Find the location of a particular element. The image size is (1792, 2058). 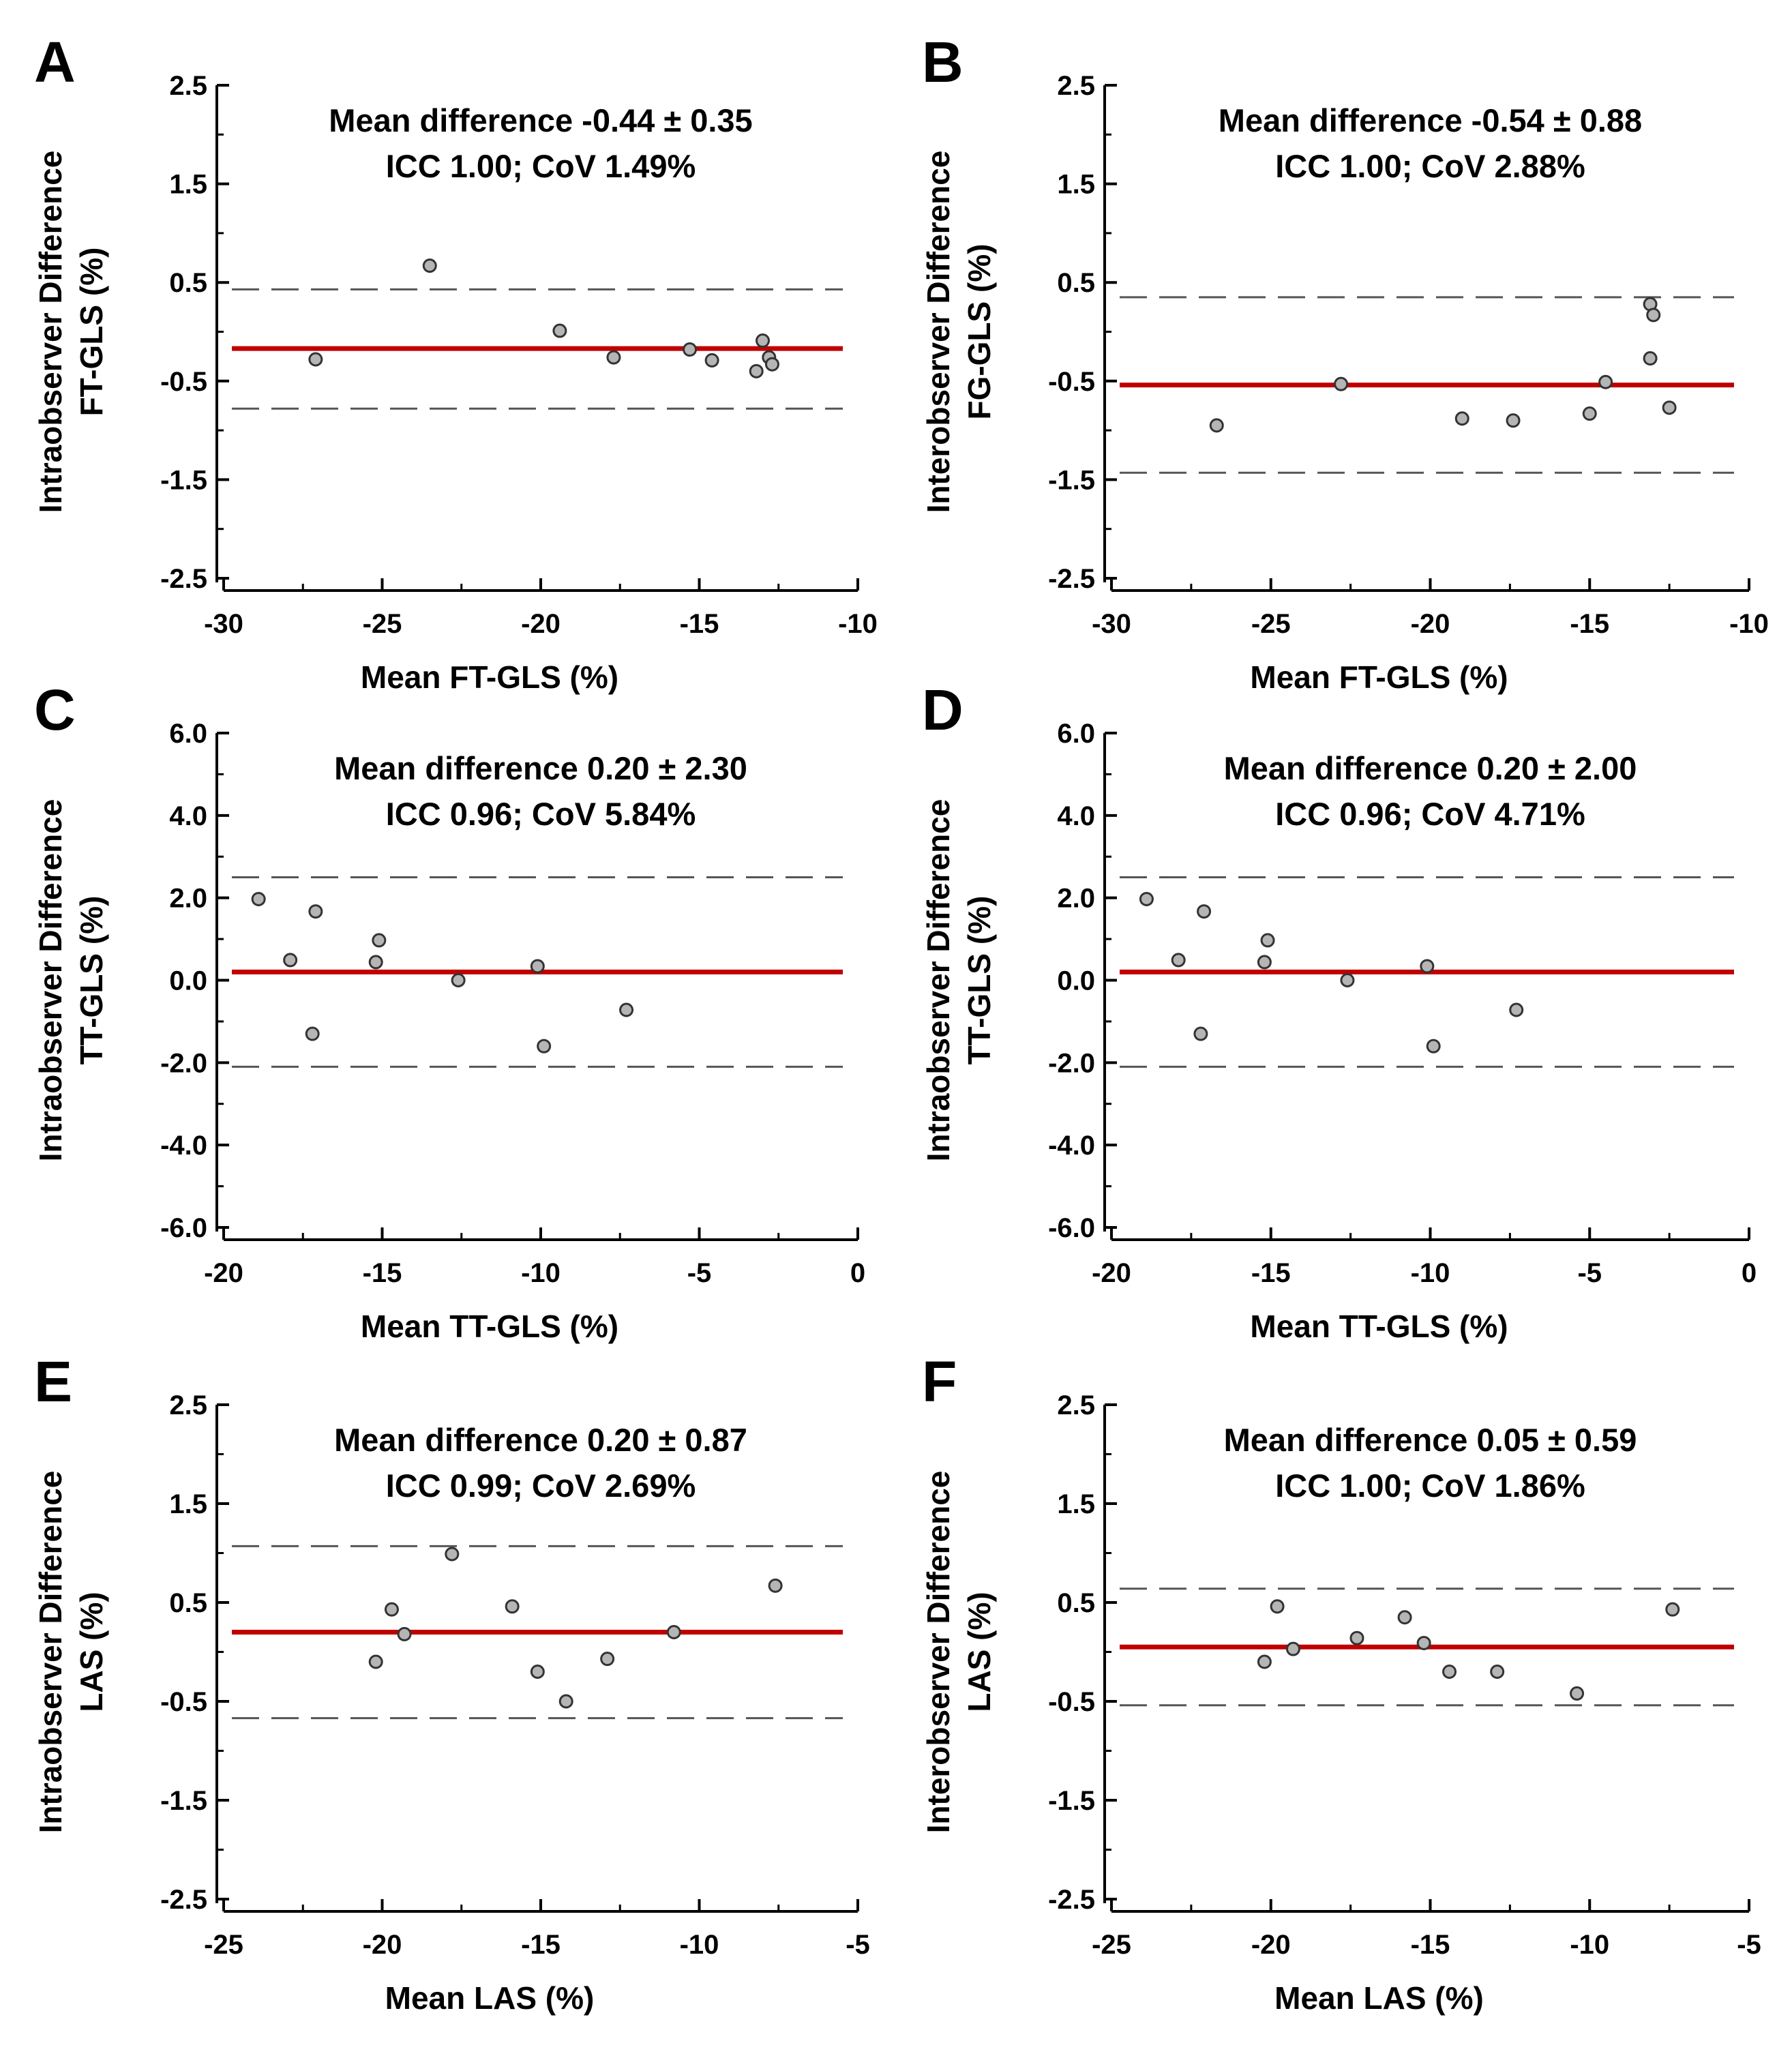

panel-b-y-axis-title-line-1: Interobserver Difference is located at coordinates (938, 332).